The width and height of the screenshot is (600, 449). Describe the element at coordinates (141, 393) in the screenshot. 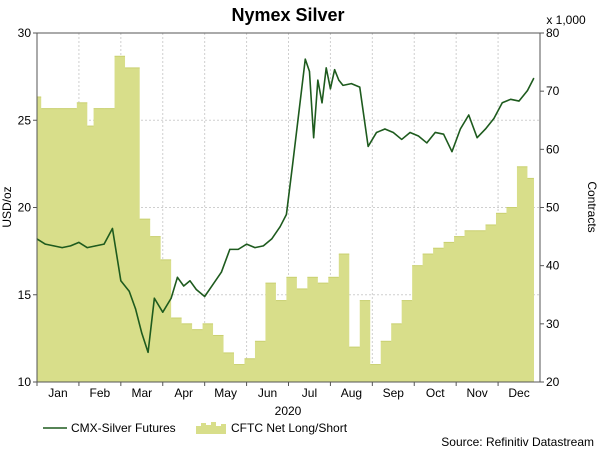

I see `month-label-mar: Mar` at that location.